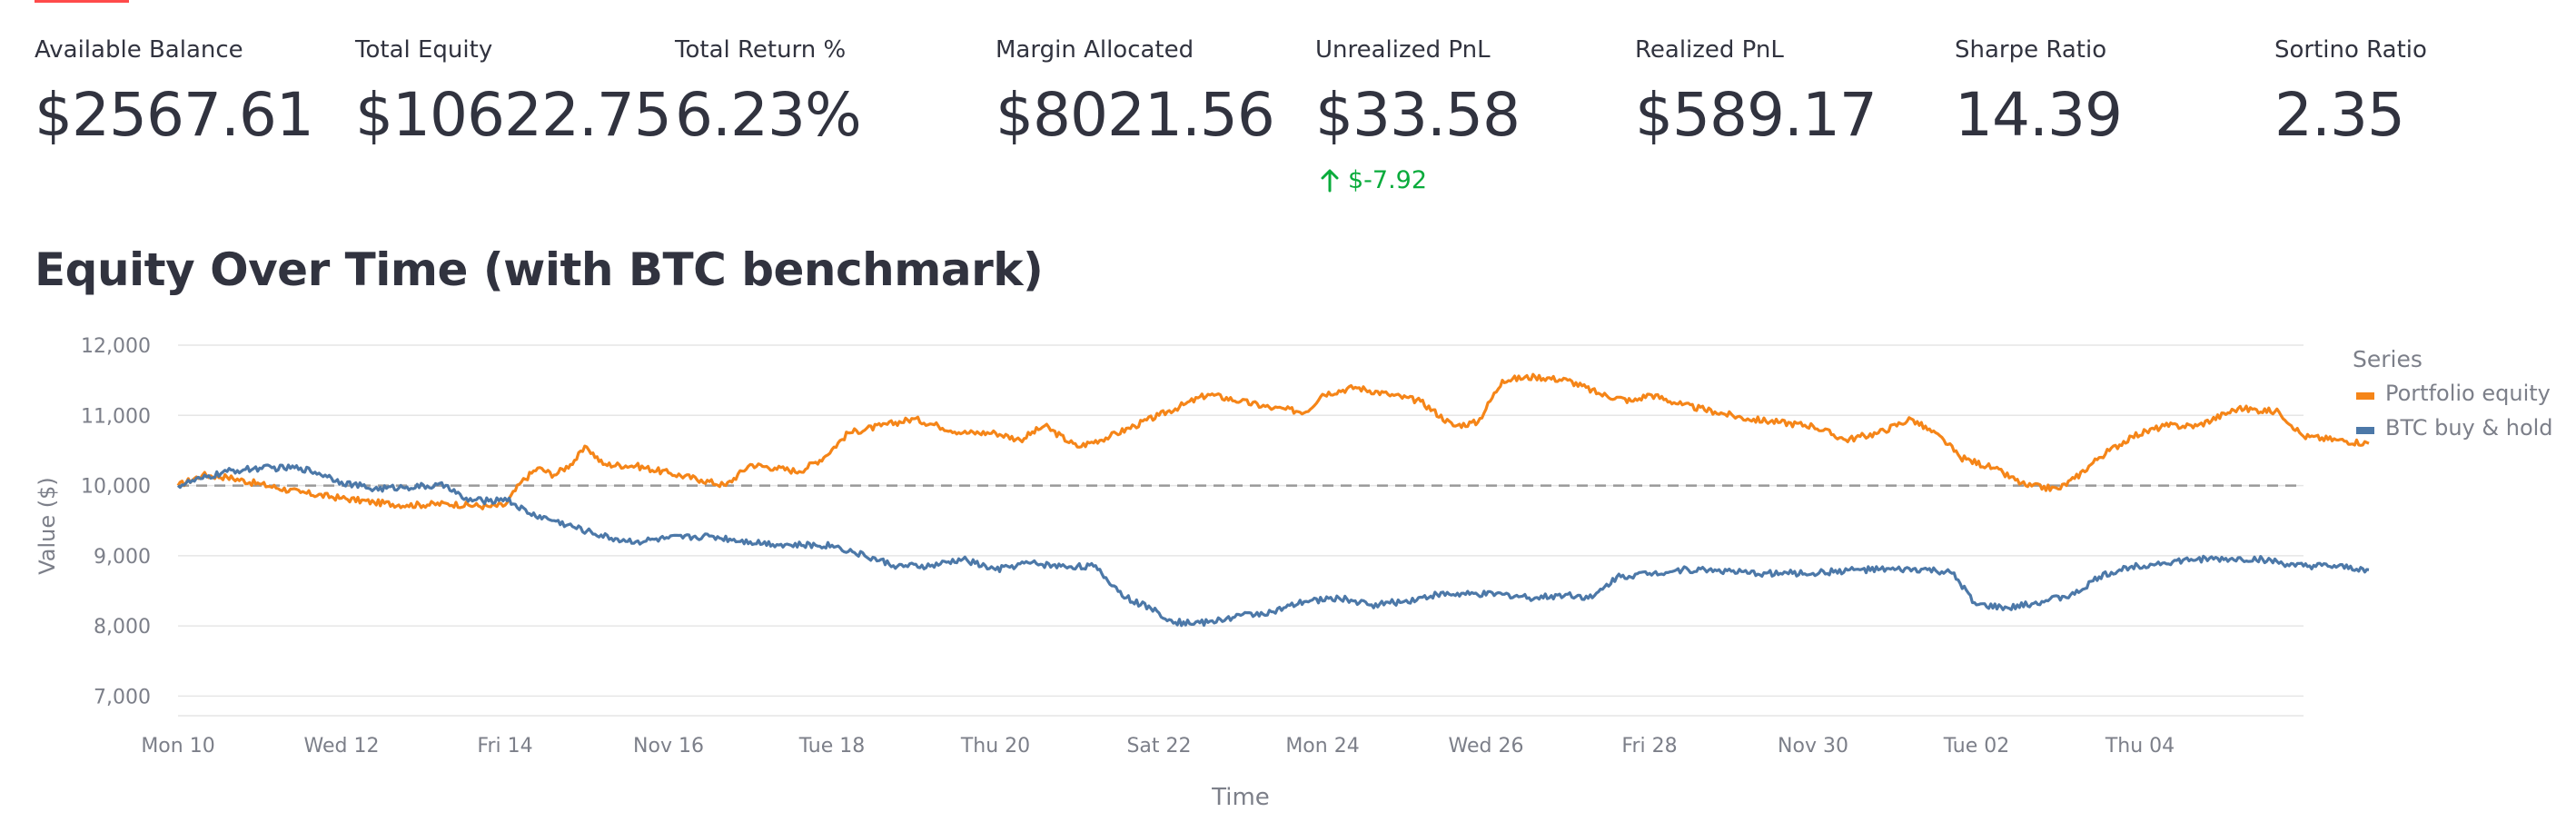  What do you see at coordinates (116, 487) in the screenshot?
I see `y-tick-label: 10,000` at bounding box center [116, 487].